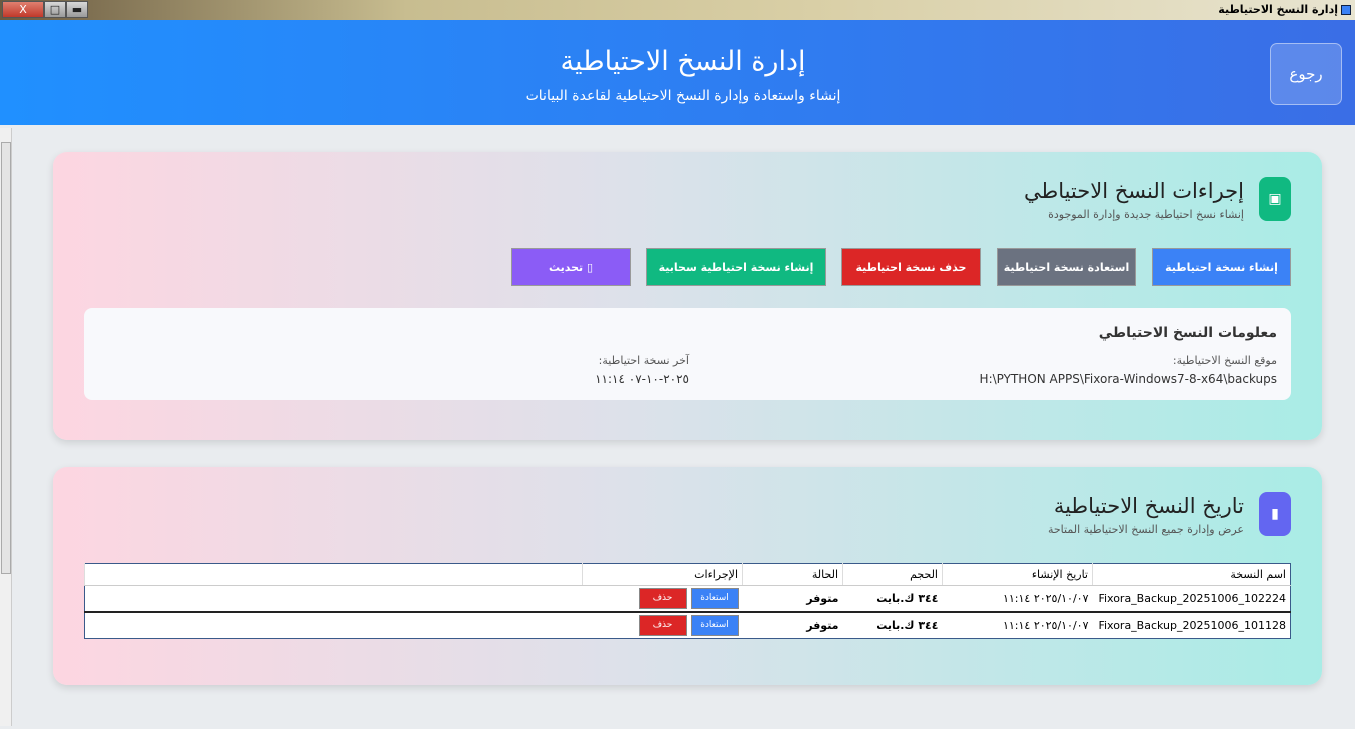 The width and height of the screenshot is (1355, 729). I want to click on location-label: موقع النسخ الاحتياطية:, so click(1224, 360).